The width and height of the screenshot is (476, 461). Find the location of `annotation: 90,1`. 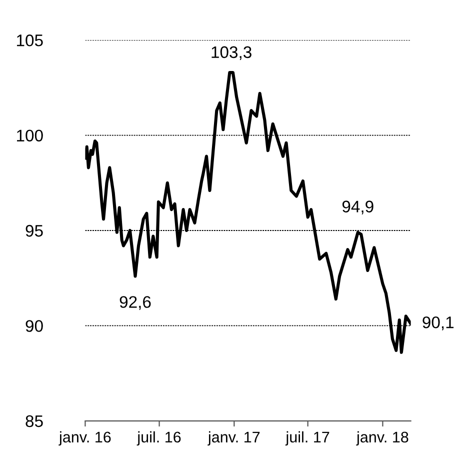

annotation: 90,1 is located at coordinates (438, 323).